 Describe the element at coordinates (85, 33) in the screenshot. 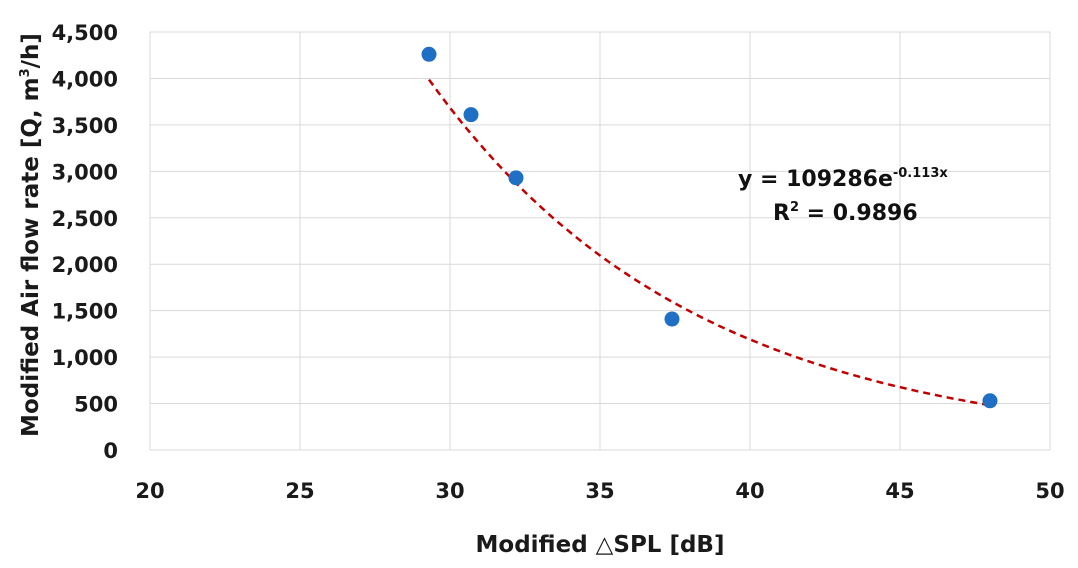

I see `y-tick-label: 4,500` at that location.